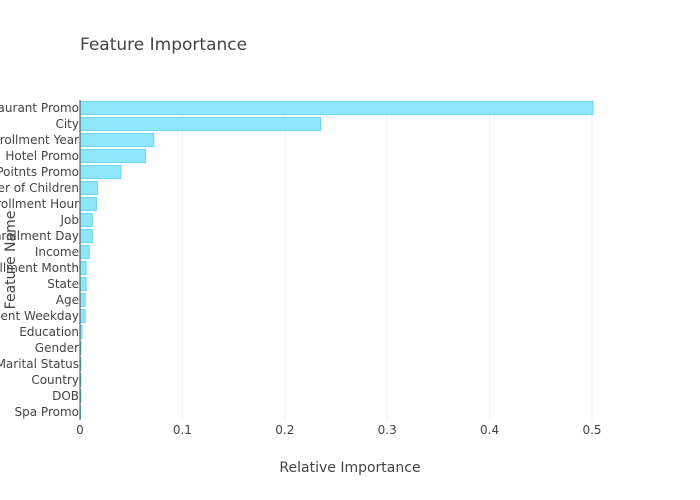 Image resolution: width=700 pixels, height=500 pixels. I want to click on y-tick-label: Spa Promo, so click(47, 412).